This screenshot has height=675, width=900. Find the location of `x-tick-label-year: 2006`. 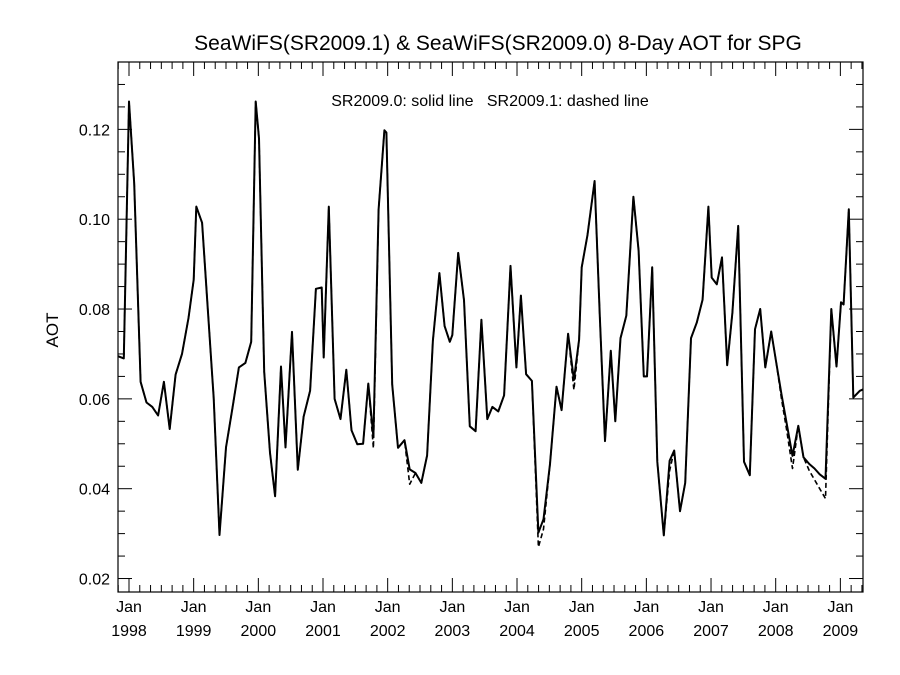

x-tick-label-year: 2006 is located at coordinates (647, 631).